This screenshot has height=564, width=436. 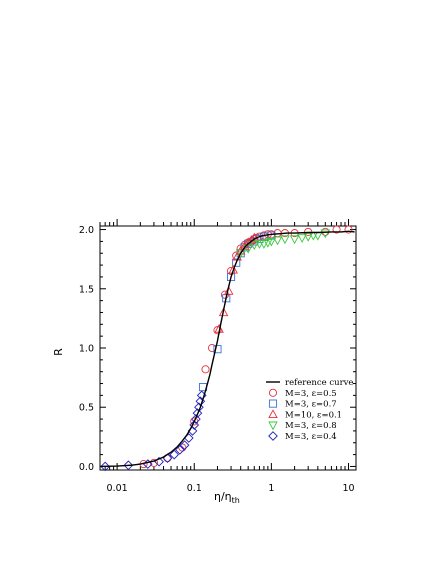 I want to click on x-axis-label: η/ηth, so click(x=227, y=497).